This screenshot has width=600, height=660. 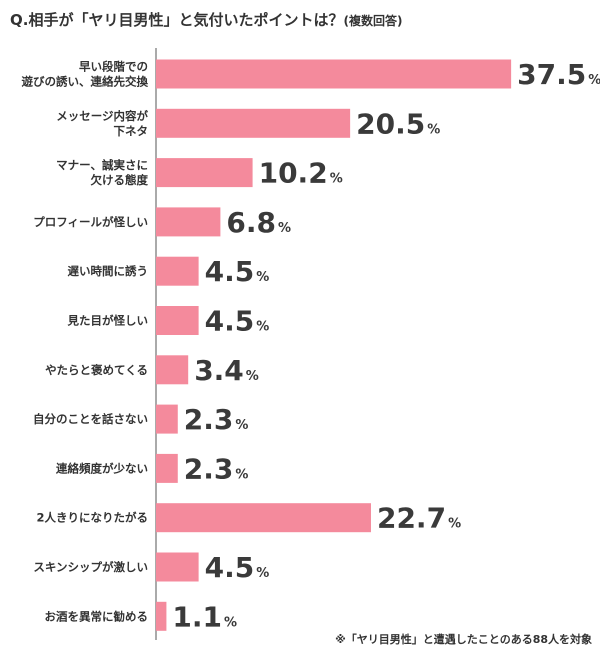 I want to click on chart-title-main: Q.相手が「ヤリ目男性」と気付いたポイントは？, so click(x=177, y=20).